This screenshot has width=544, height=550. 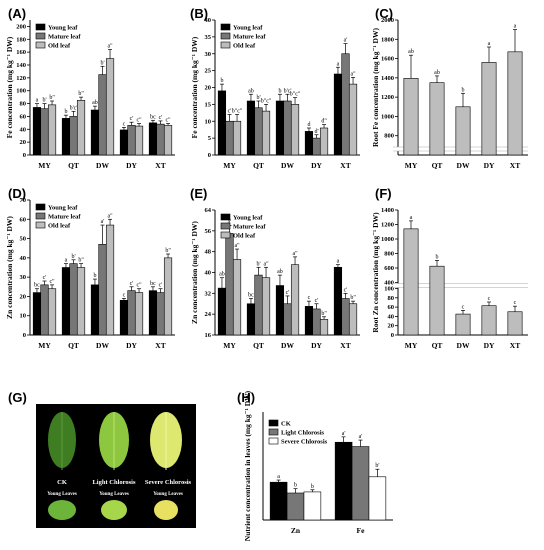 What do you see at coordinates (198, 193) in the screenshot?
I see `panel-label-e: (E)` at bounding box center [198, 193].